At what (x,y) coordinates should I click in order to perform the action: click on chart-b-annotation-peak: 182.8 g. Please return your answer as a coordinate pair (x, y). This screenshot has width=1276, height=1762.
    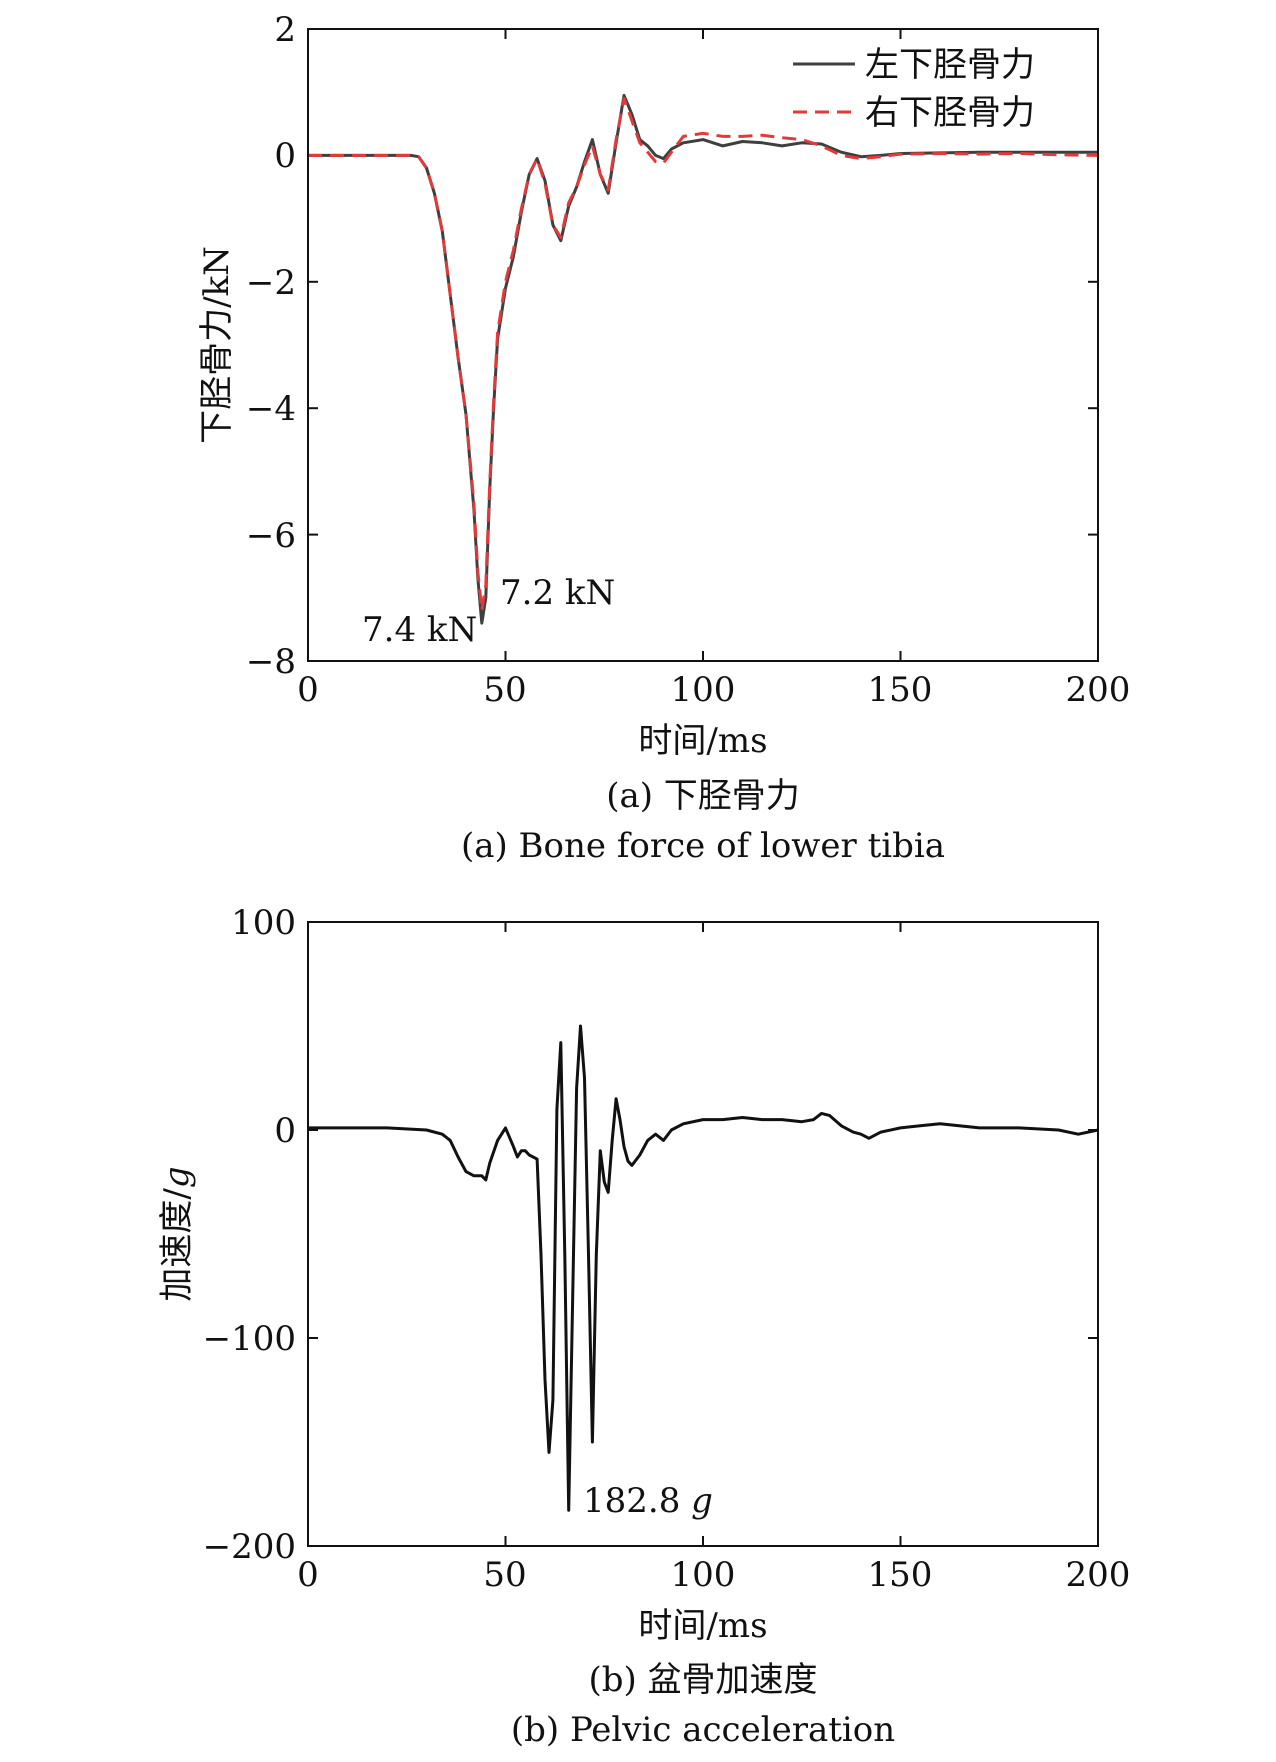
    Looking at the image, I should click on (648, 1501).